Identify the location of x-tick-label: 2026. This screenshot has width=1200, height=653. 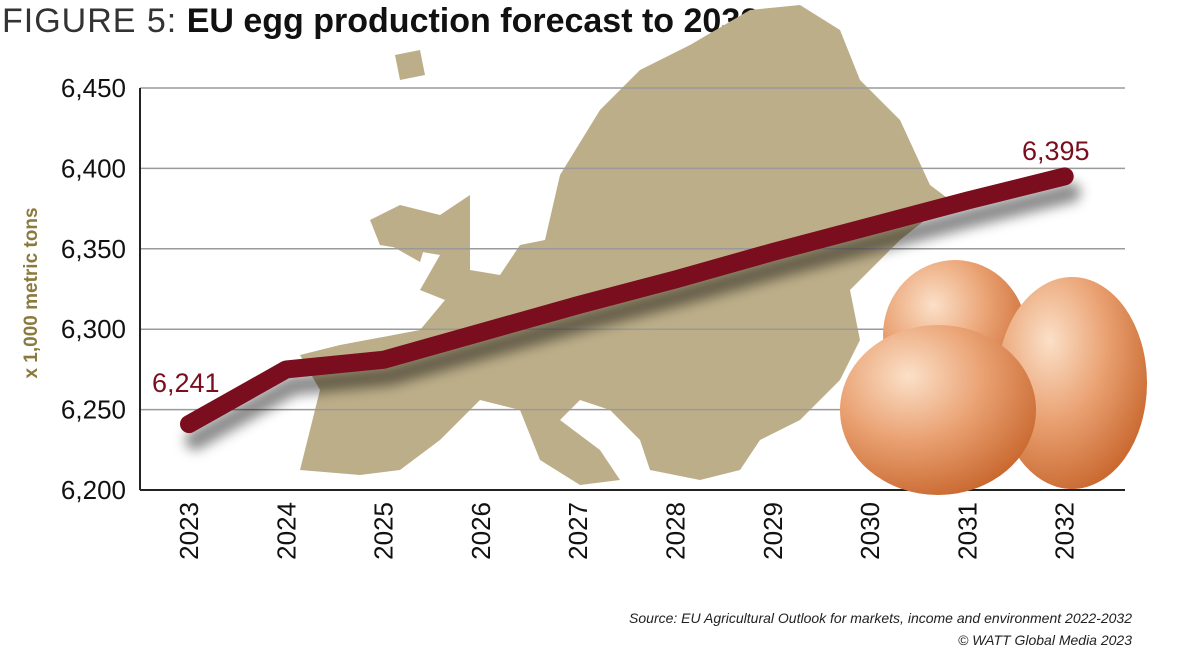
(481, 531).